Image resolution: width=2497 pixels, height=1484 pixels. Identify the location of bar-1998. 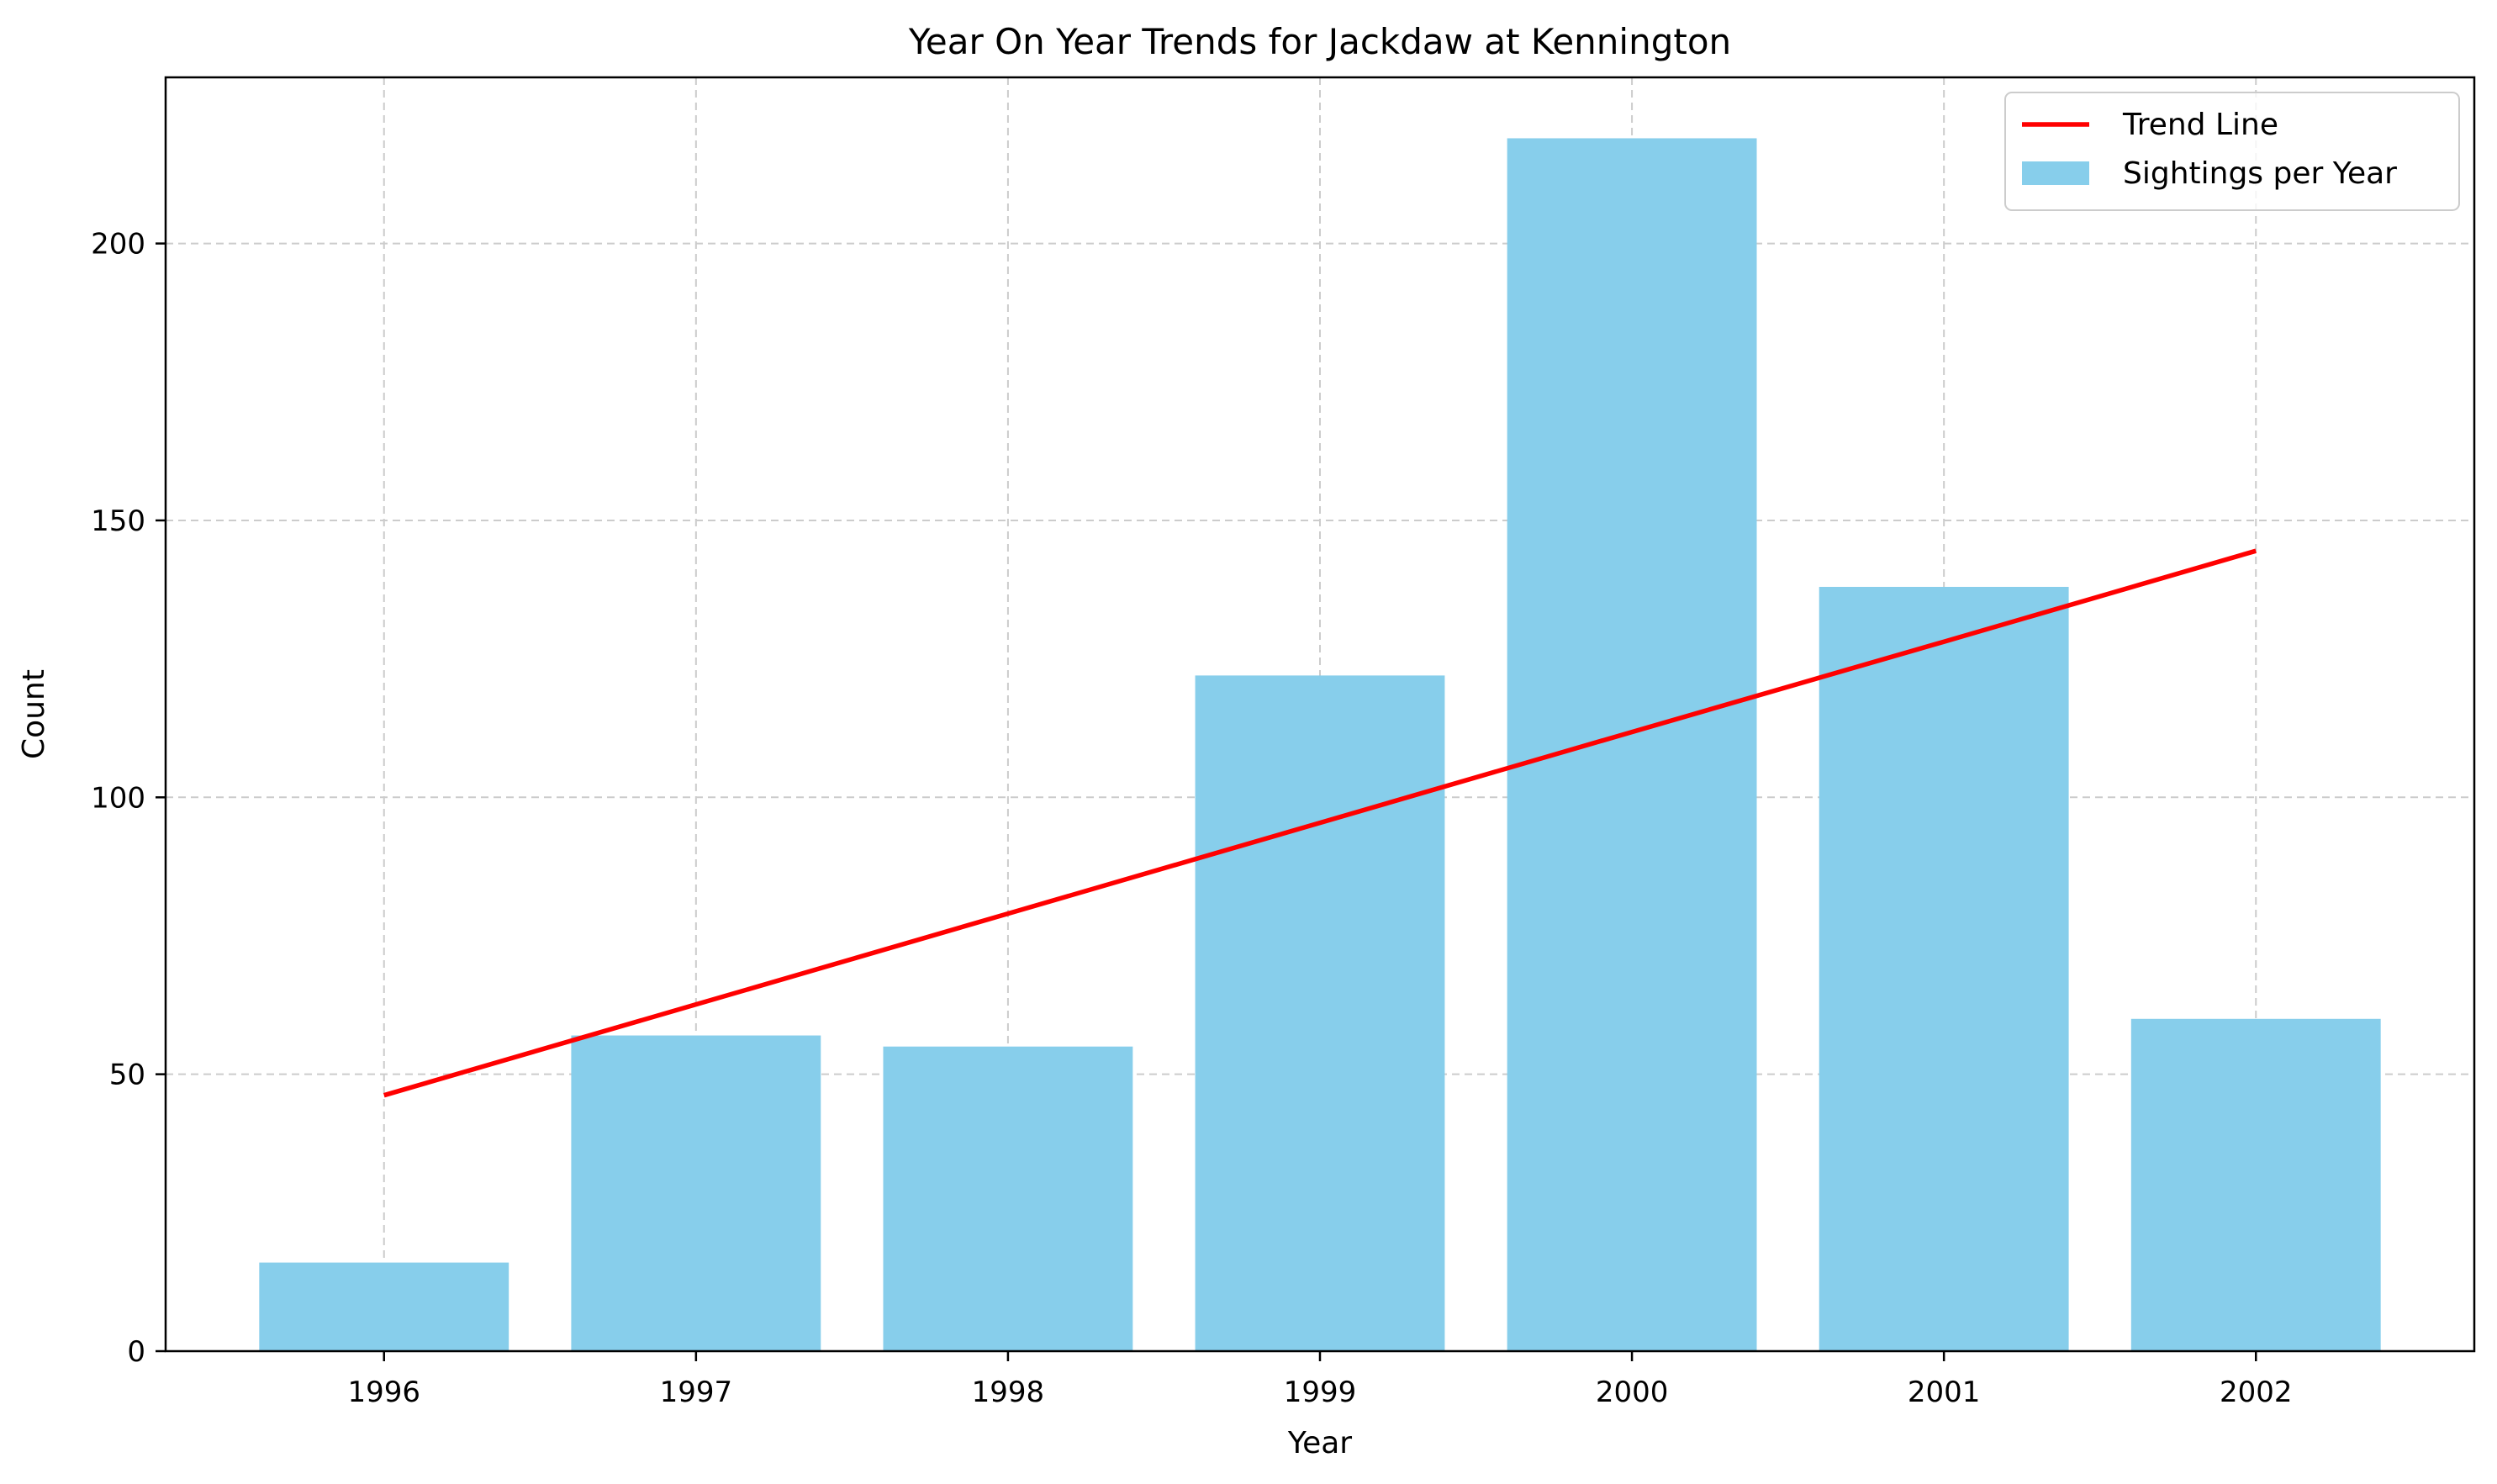
(1008, 1198).